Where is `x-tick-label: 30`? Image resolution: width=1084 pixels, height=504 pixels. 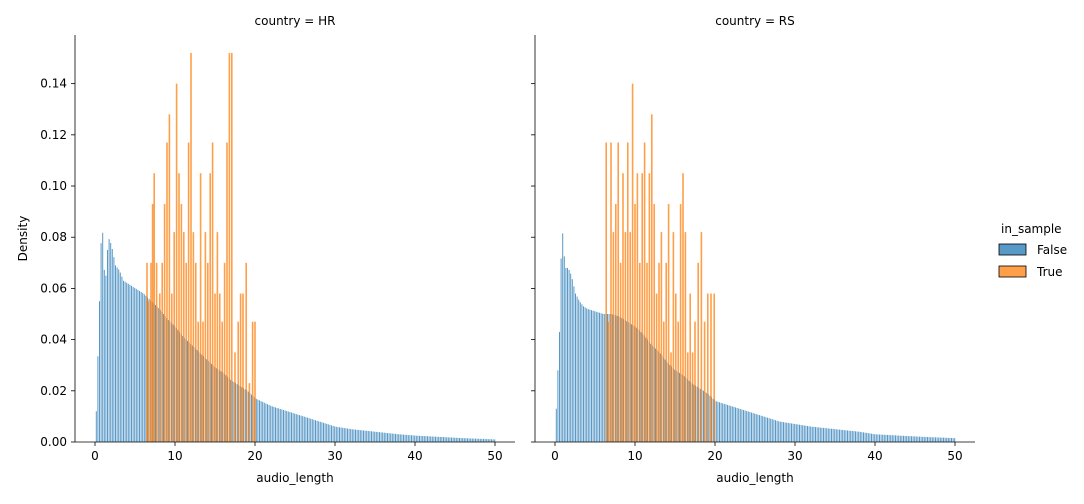
x-tick-label: 30 is located at coordinates (334, 456).